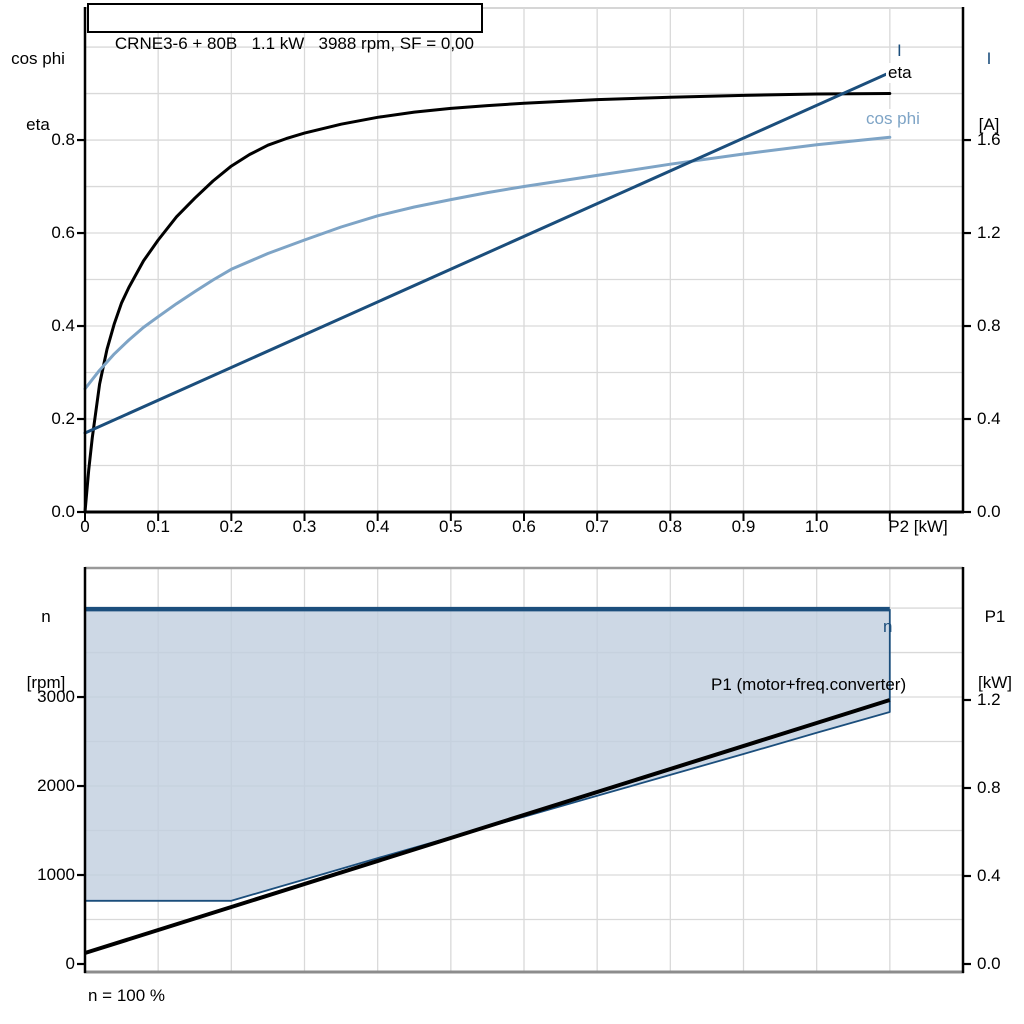  Describe the element at coordinates (85, 526) in the screenshot. I see `x-tick-label: 0` at that location.